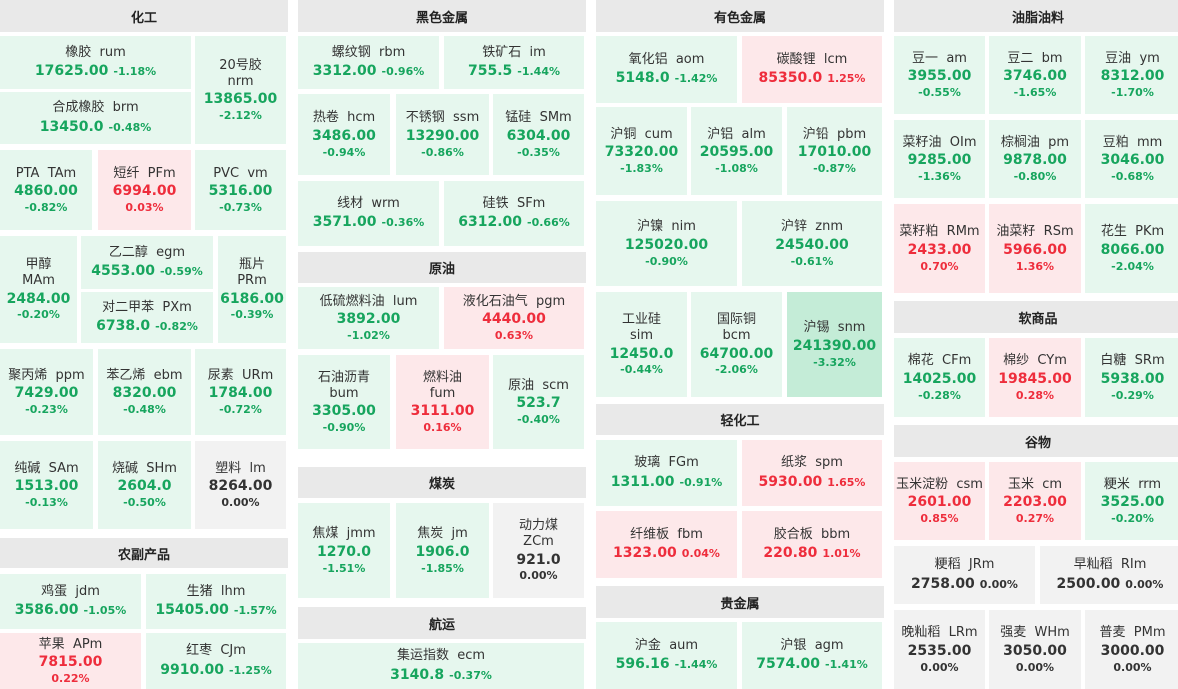 This screenshot has height=689, width=1178. What do you see at coordinates (70, 661) in the screenshot?
I see `contract-tile: 苹果 APm 7815.00 0.22%` at bounding box center [70, 661].